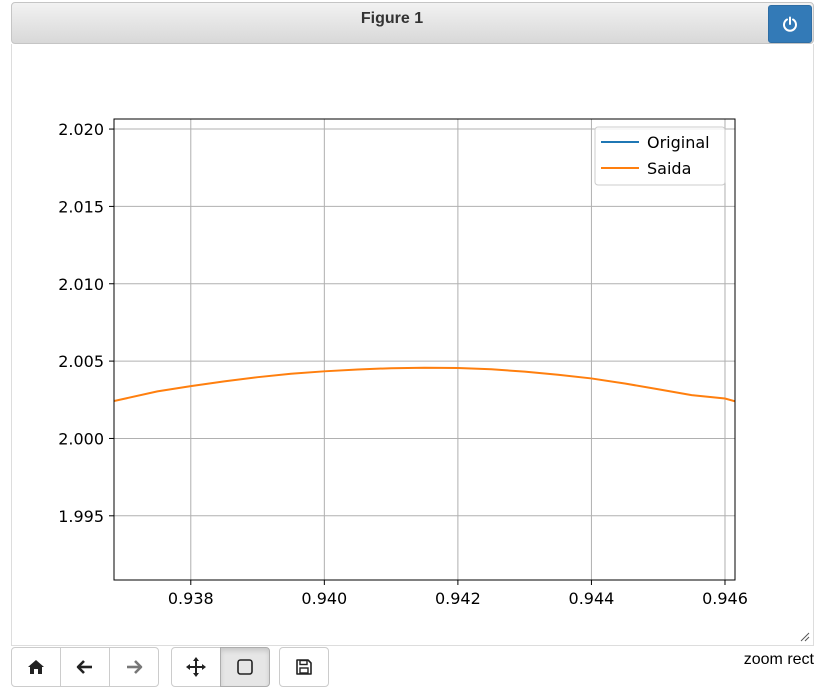 Image resolution: width=840 pixels, height=695 pixels. What do you see at coordinates (592, 598) in the screenshot?
I see `x-tick-label: 0.944` at bounding box center [592, 598].